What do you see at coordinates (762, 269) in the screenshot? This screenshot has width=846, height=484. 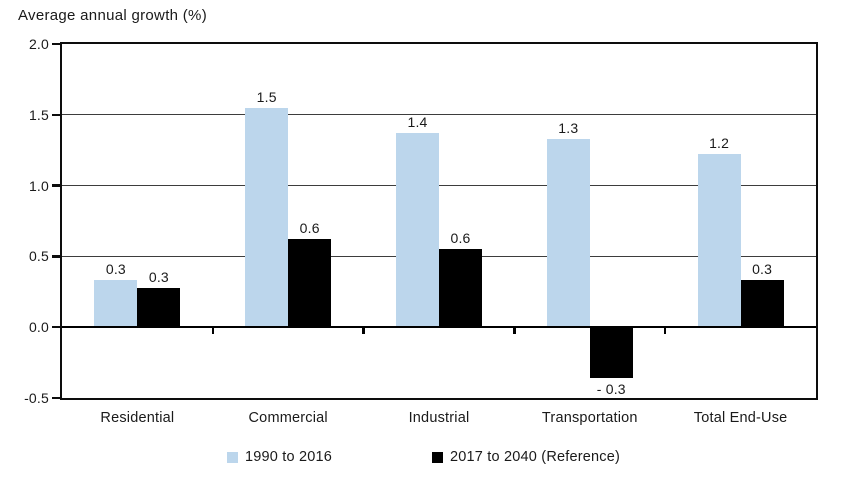 I see `bar-value-label-2017-to-2040-reference--total-end-use: 0.3` at bounding box center [762, 269].